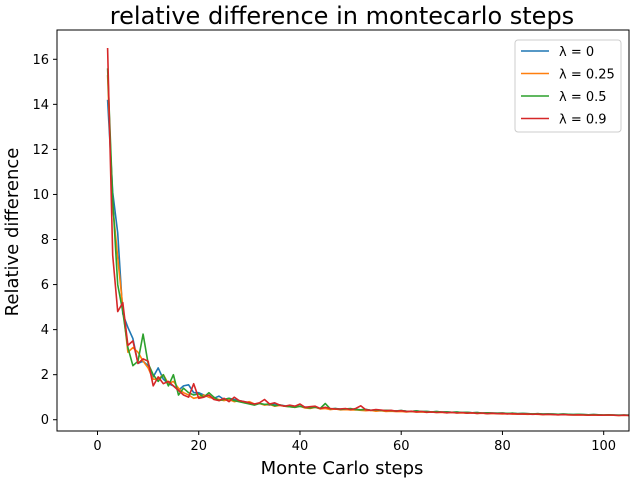 This screenshot has width=640, height=480. Describe the element at coordinates (342, 468) in the screenshot. I see `x-axis-label: Monte Carlo steps` at that location.